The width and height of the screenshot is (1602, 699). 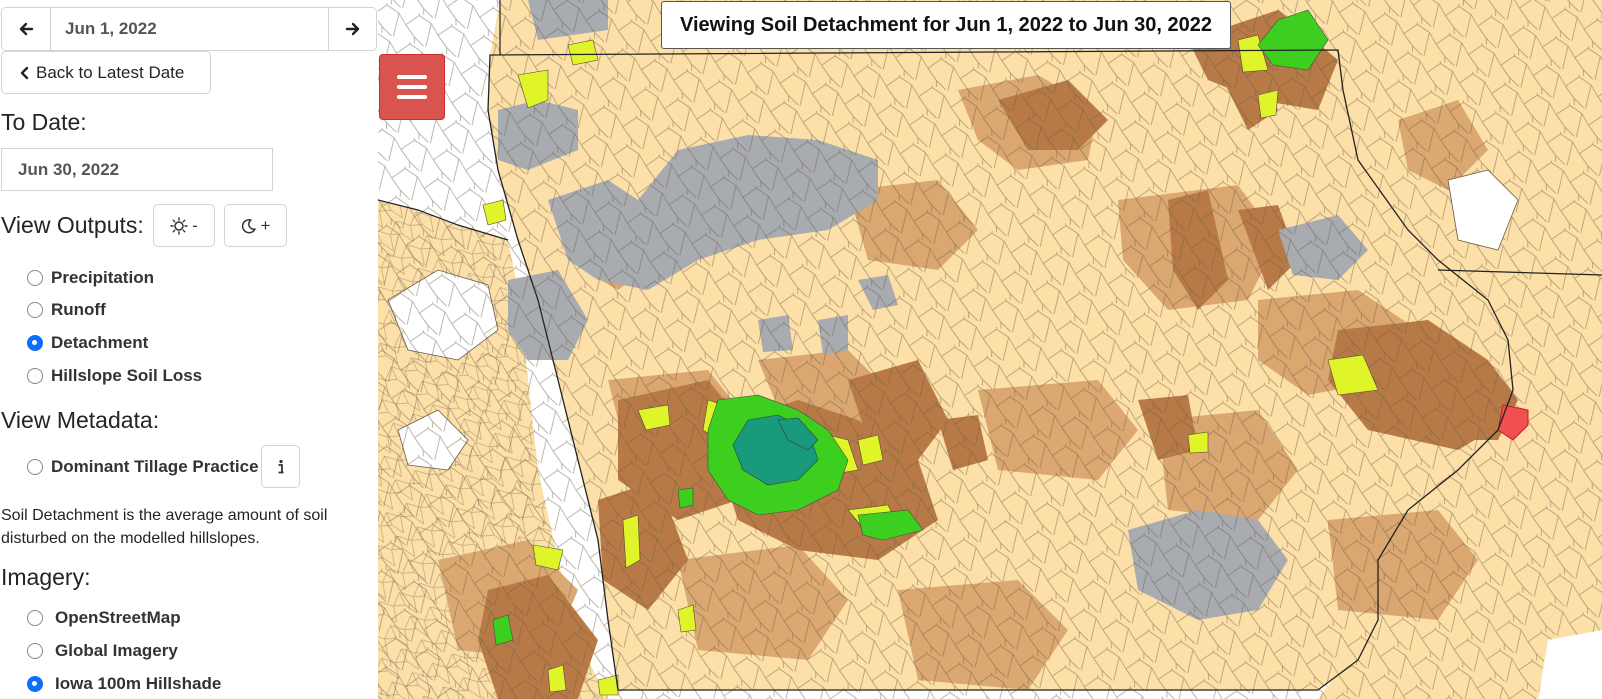 I want to click on light-theme-label: -, so click(x=195, y=225).